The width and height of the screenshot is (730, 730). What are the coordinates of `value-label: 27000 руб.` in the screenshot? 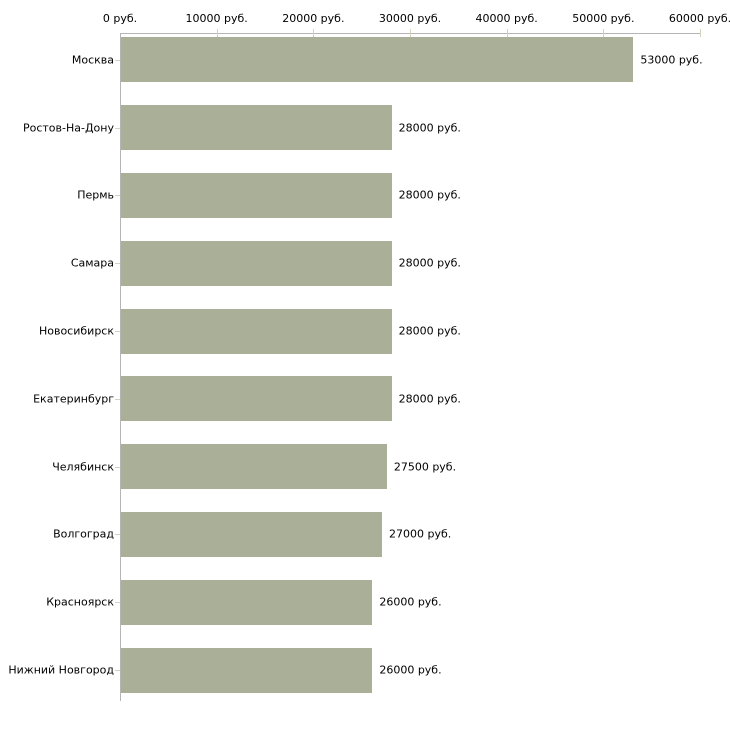 It's located at (420, 534).